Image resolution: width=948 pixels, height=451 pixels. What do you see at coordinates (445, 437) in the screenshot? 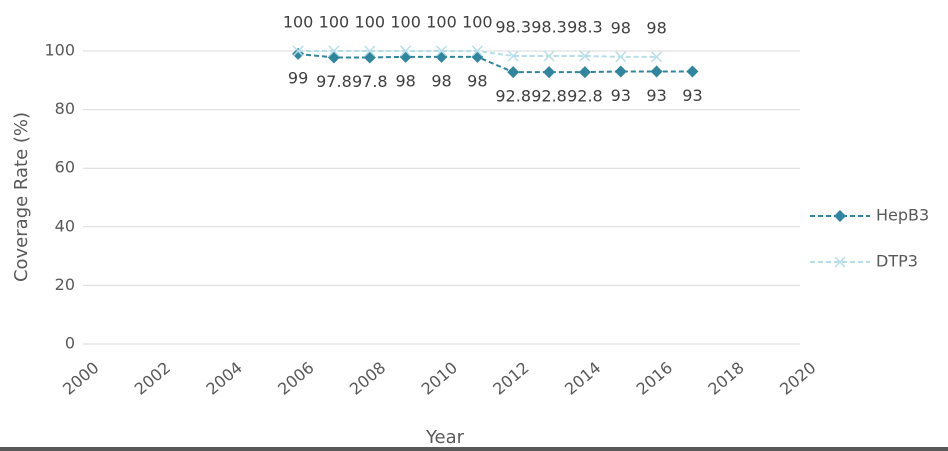
I see `x-axis-title: Year` at bounding box center [445, 437].